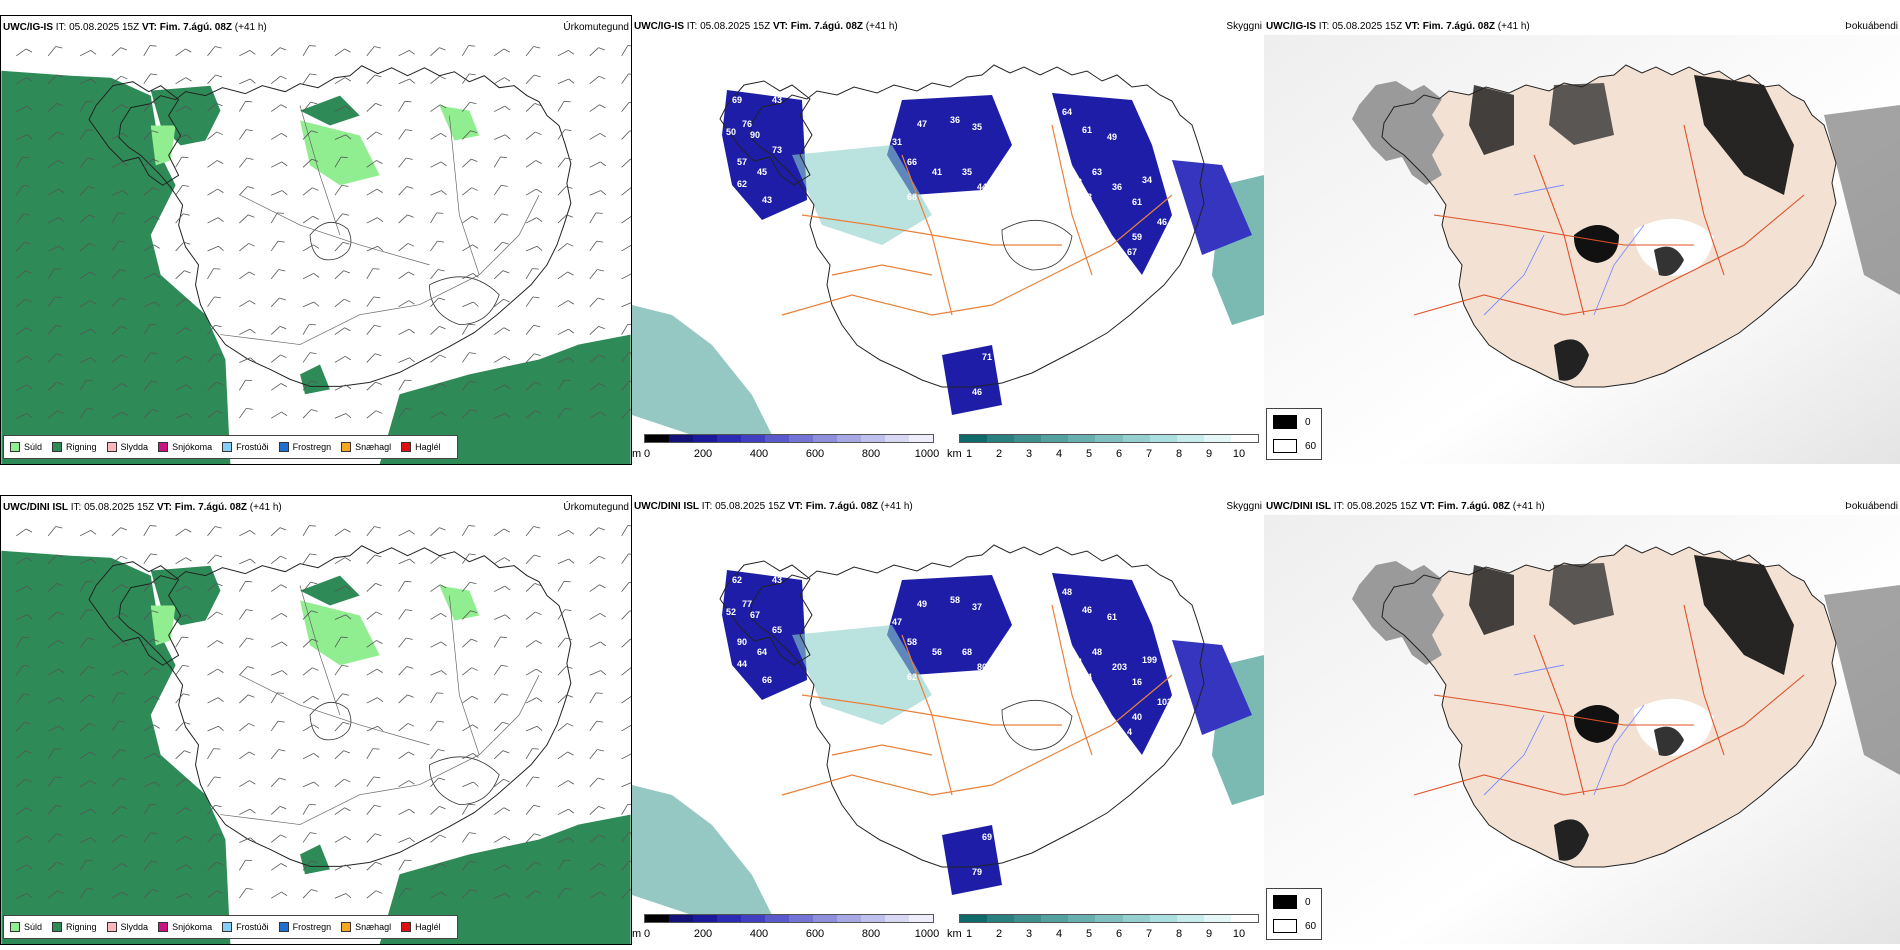 The height and width of the screenshot is (950, 1900). I want to click on visibility-tick: 1, so click(969, 934).